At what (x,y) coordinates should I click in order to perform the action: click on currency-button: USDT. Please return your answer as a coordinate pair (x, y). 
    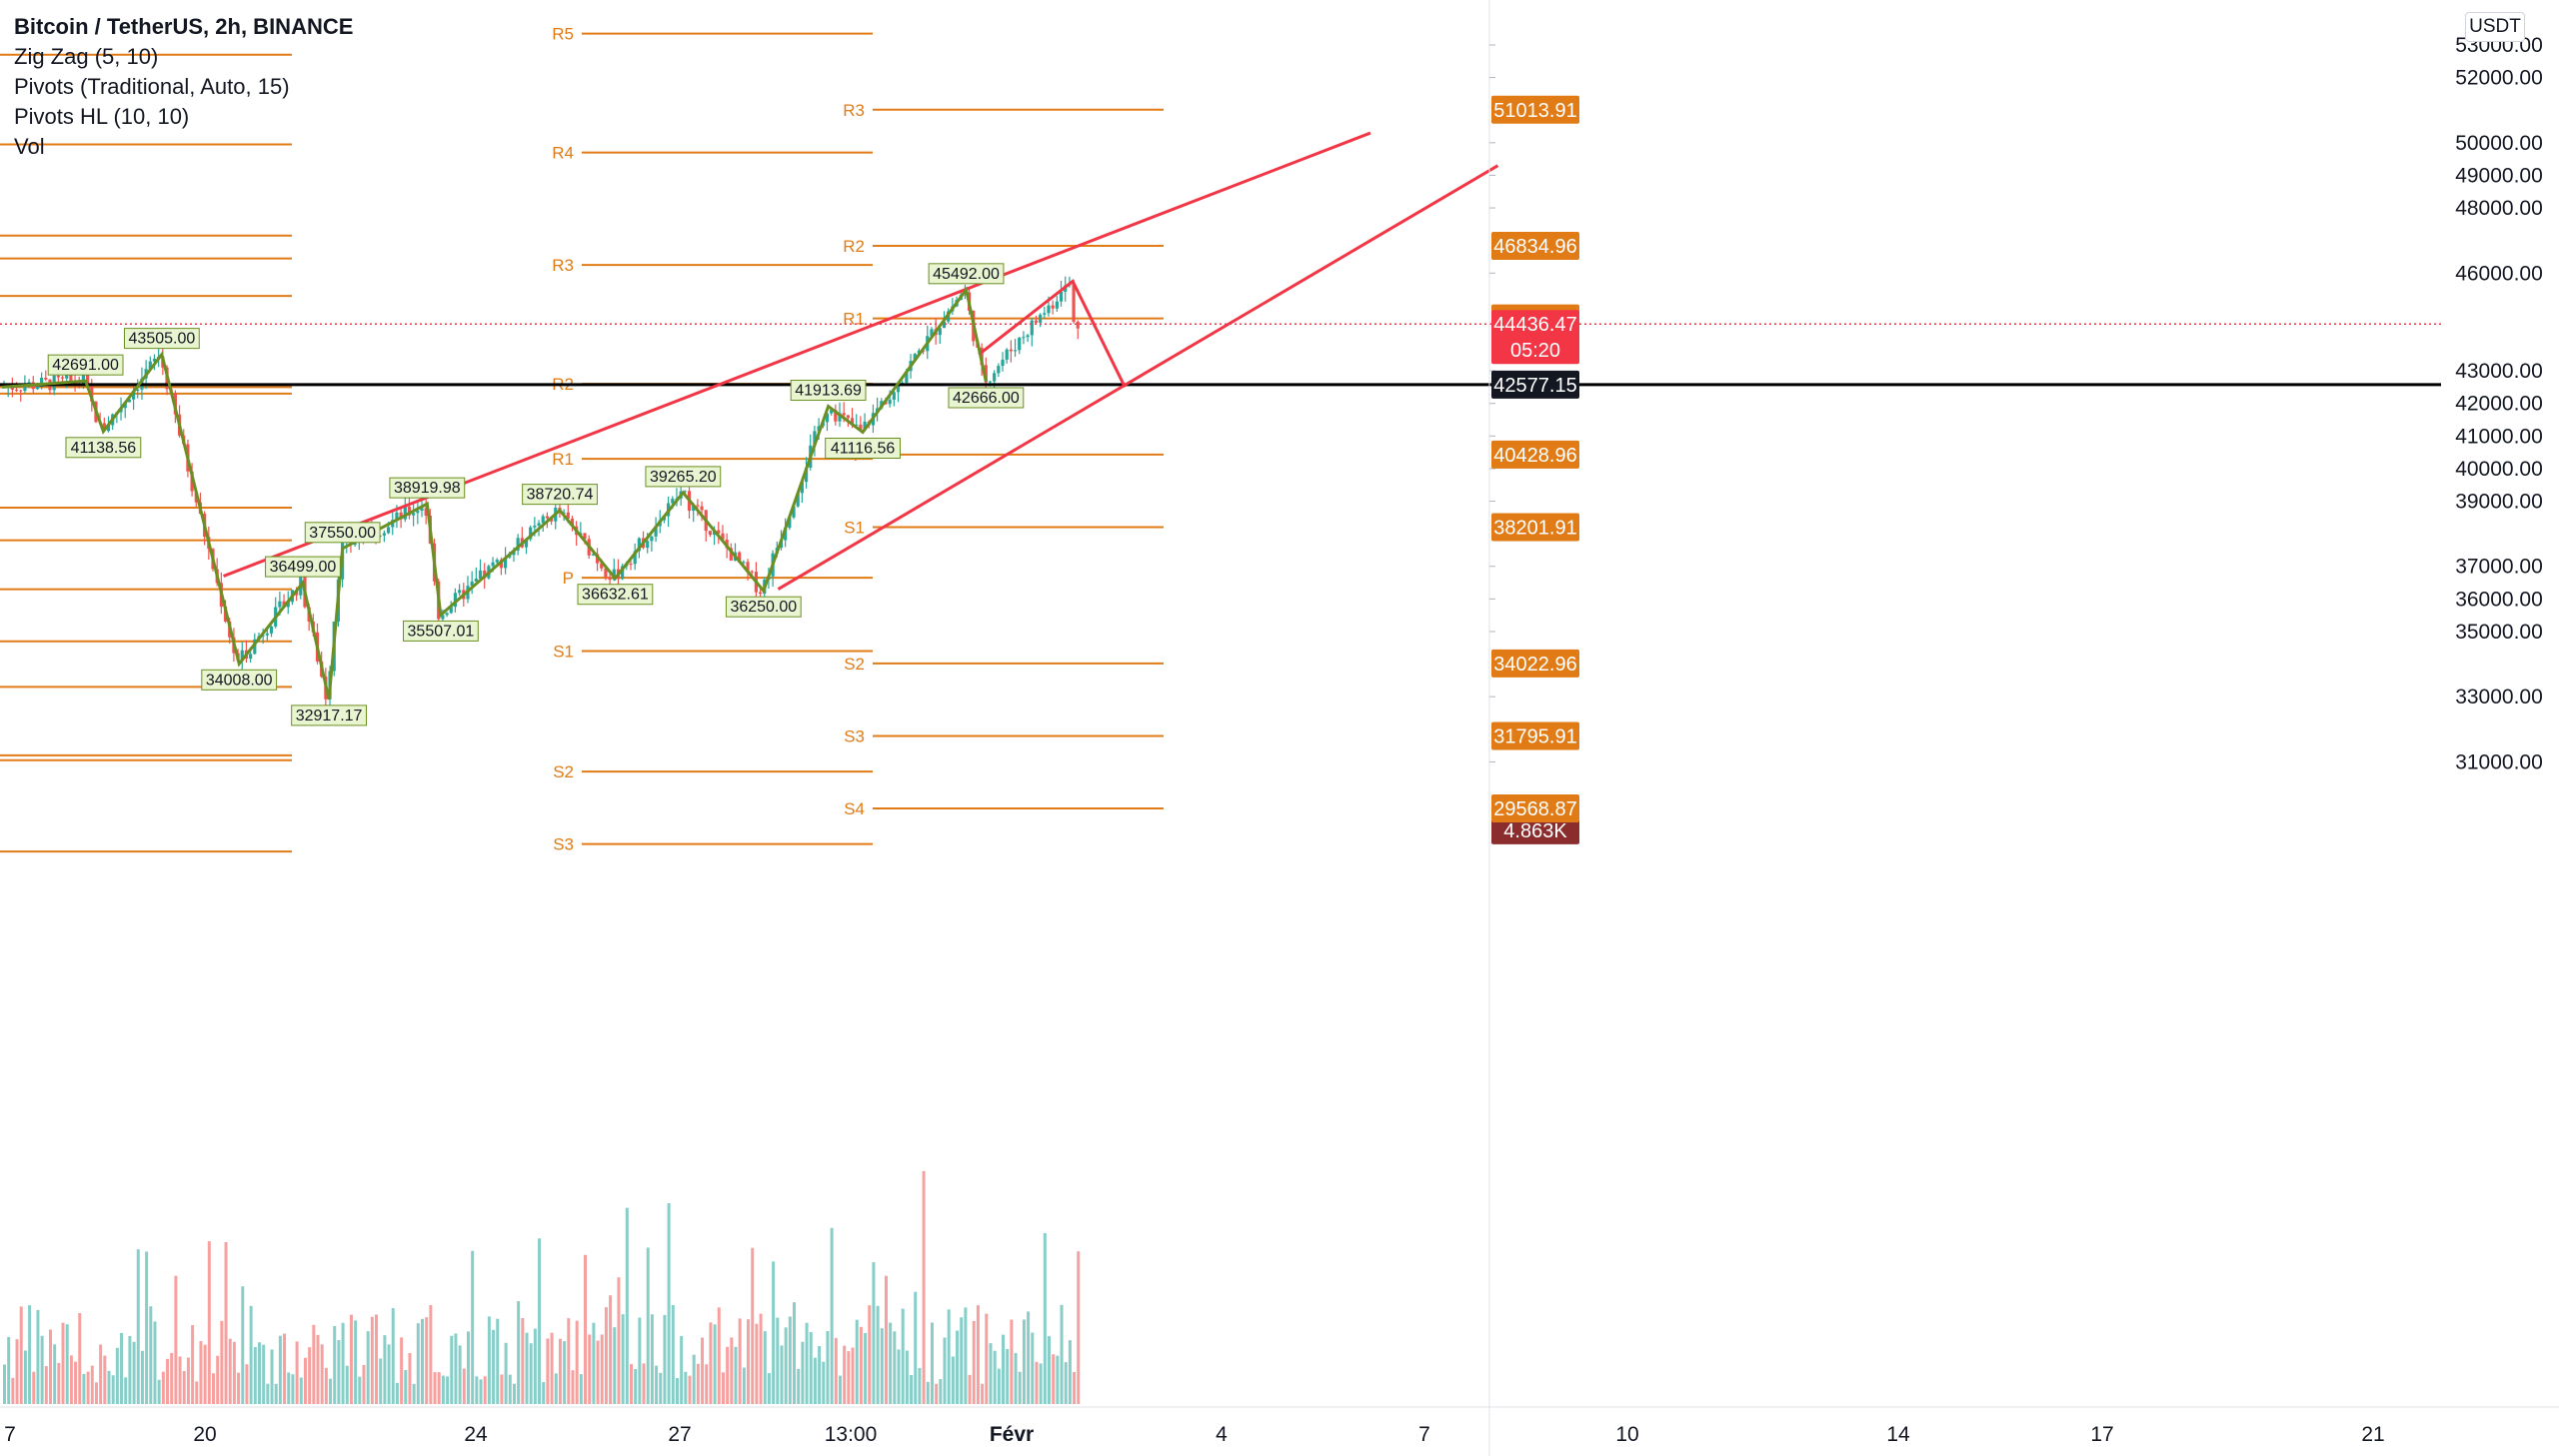
    Looking at the image, I should click on (2495, 27).